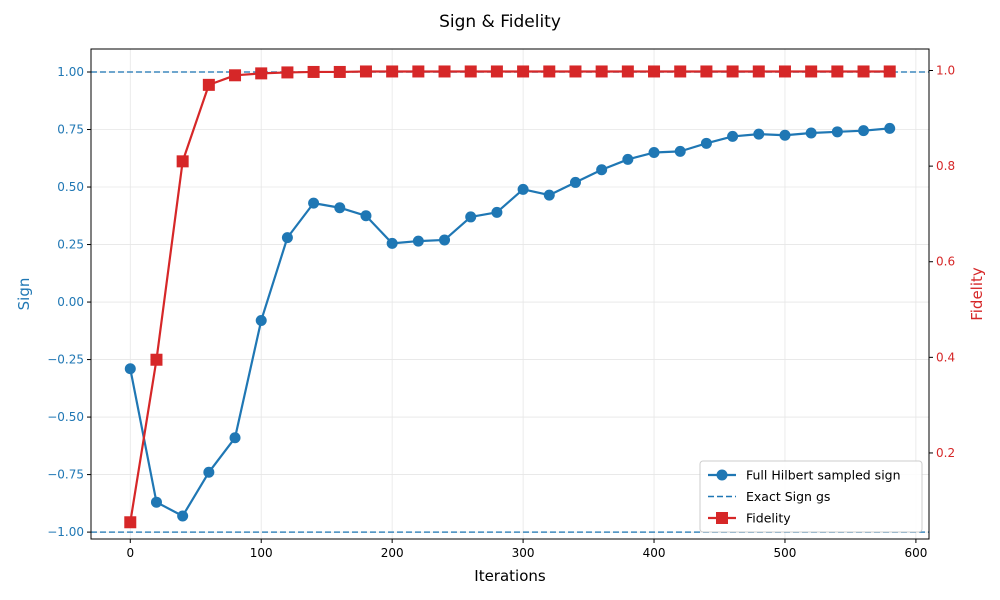 Image resolution: width=1000 pixels, height=600 pixels. What do you see at coordinates (510, 576) in the screenshot?
I see `x-axis-label: Iterations` at bounding box center [510, 576].